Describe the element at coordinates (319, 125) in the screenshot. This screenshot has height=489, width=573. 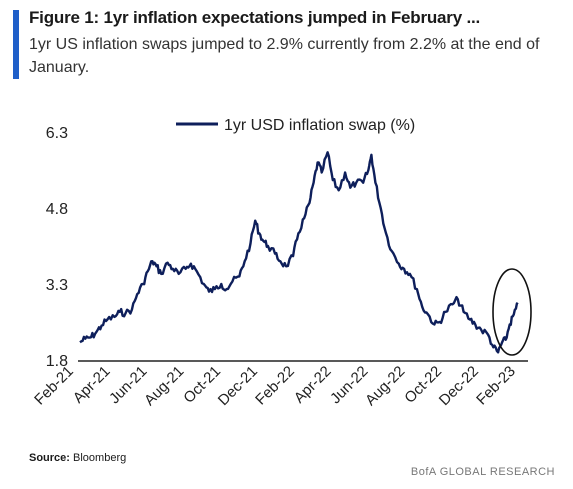
I see `legend-label: 1yr USD inflation swap (%)` at that location.